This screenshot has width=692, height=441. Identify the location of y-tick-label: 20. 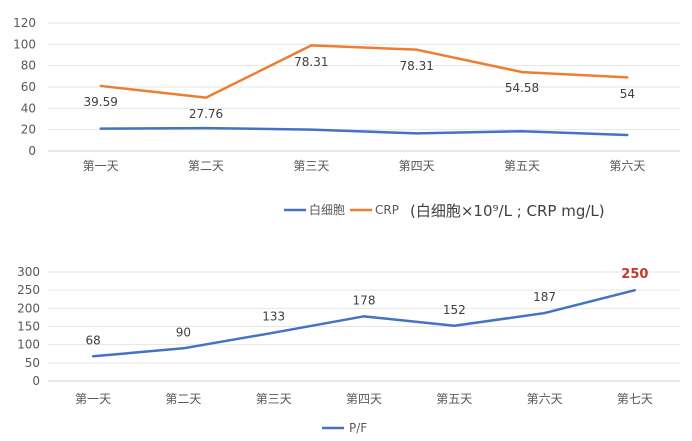
(28, 130).